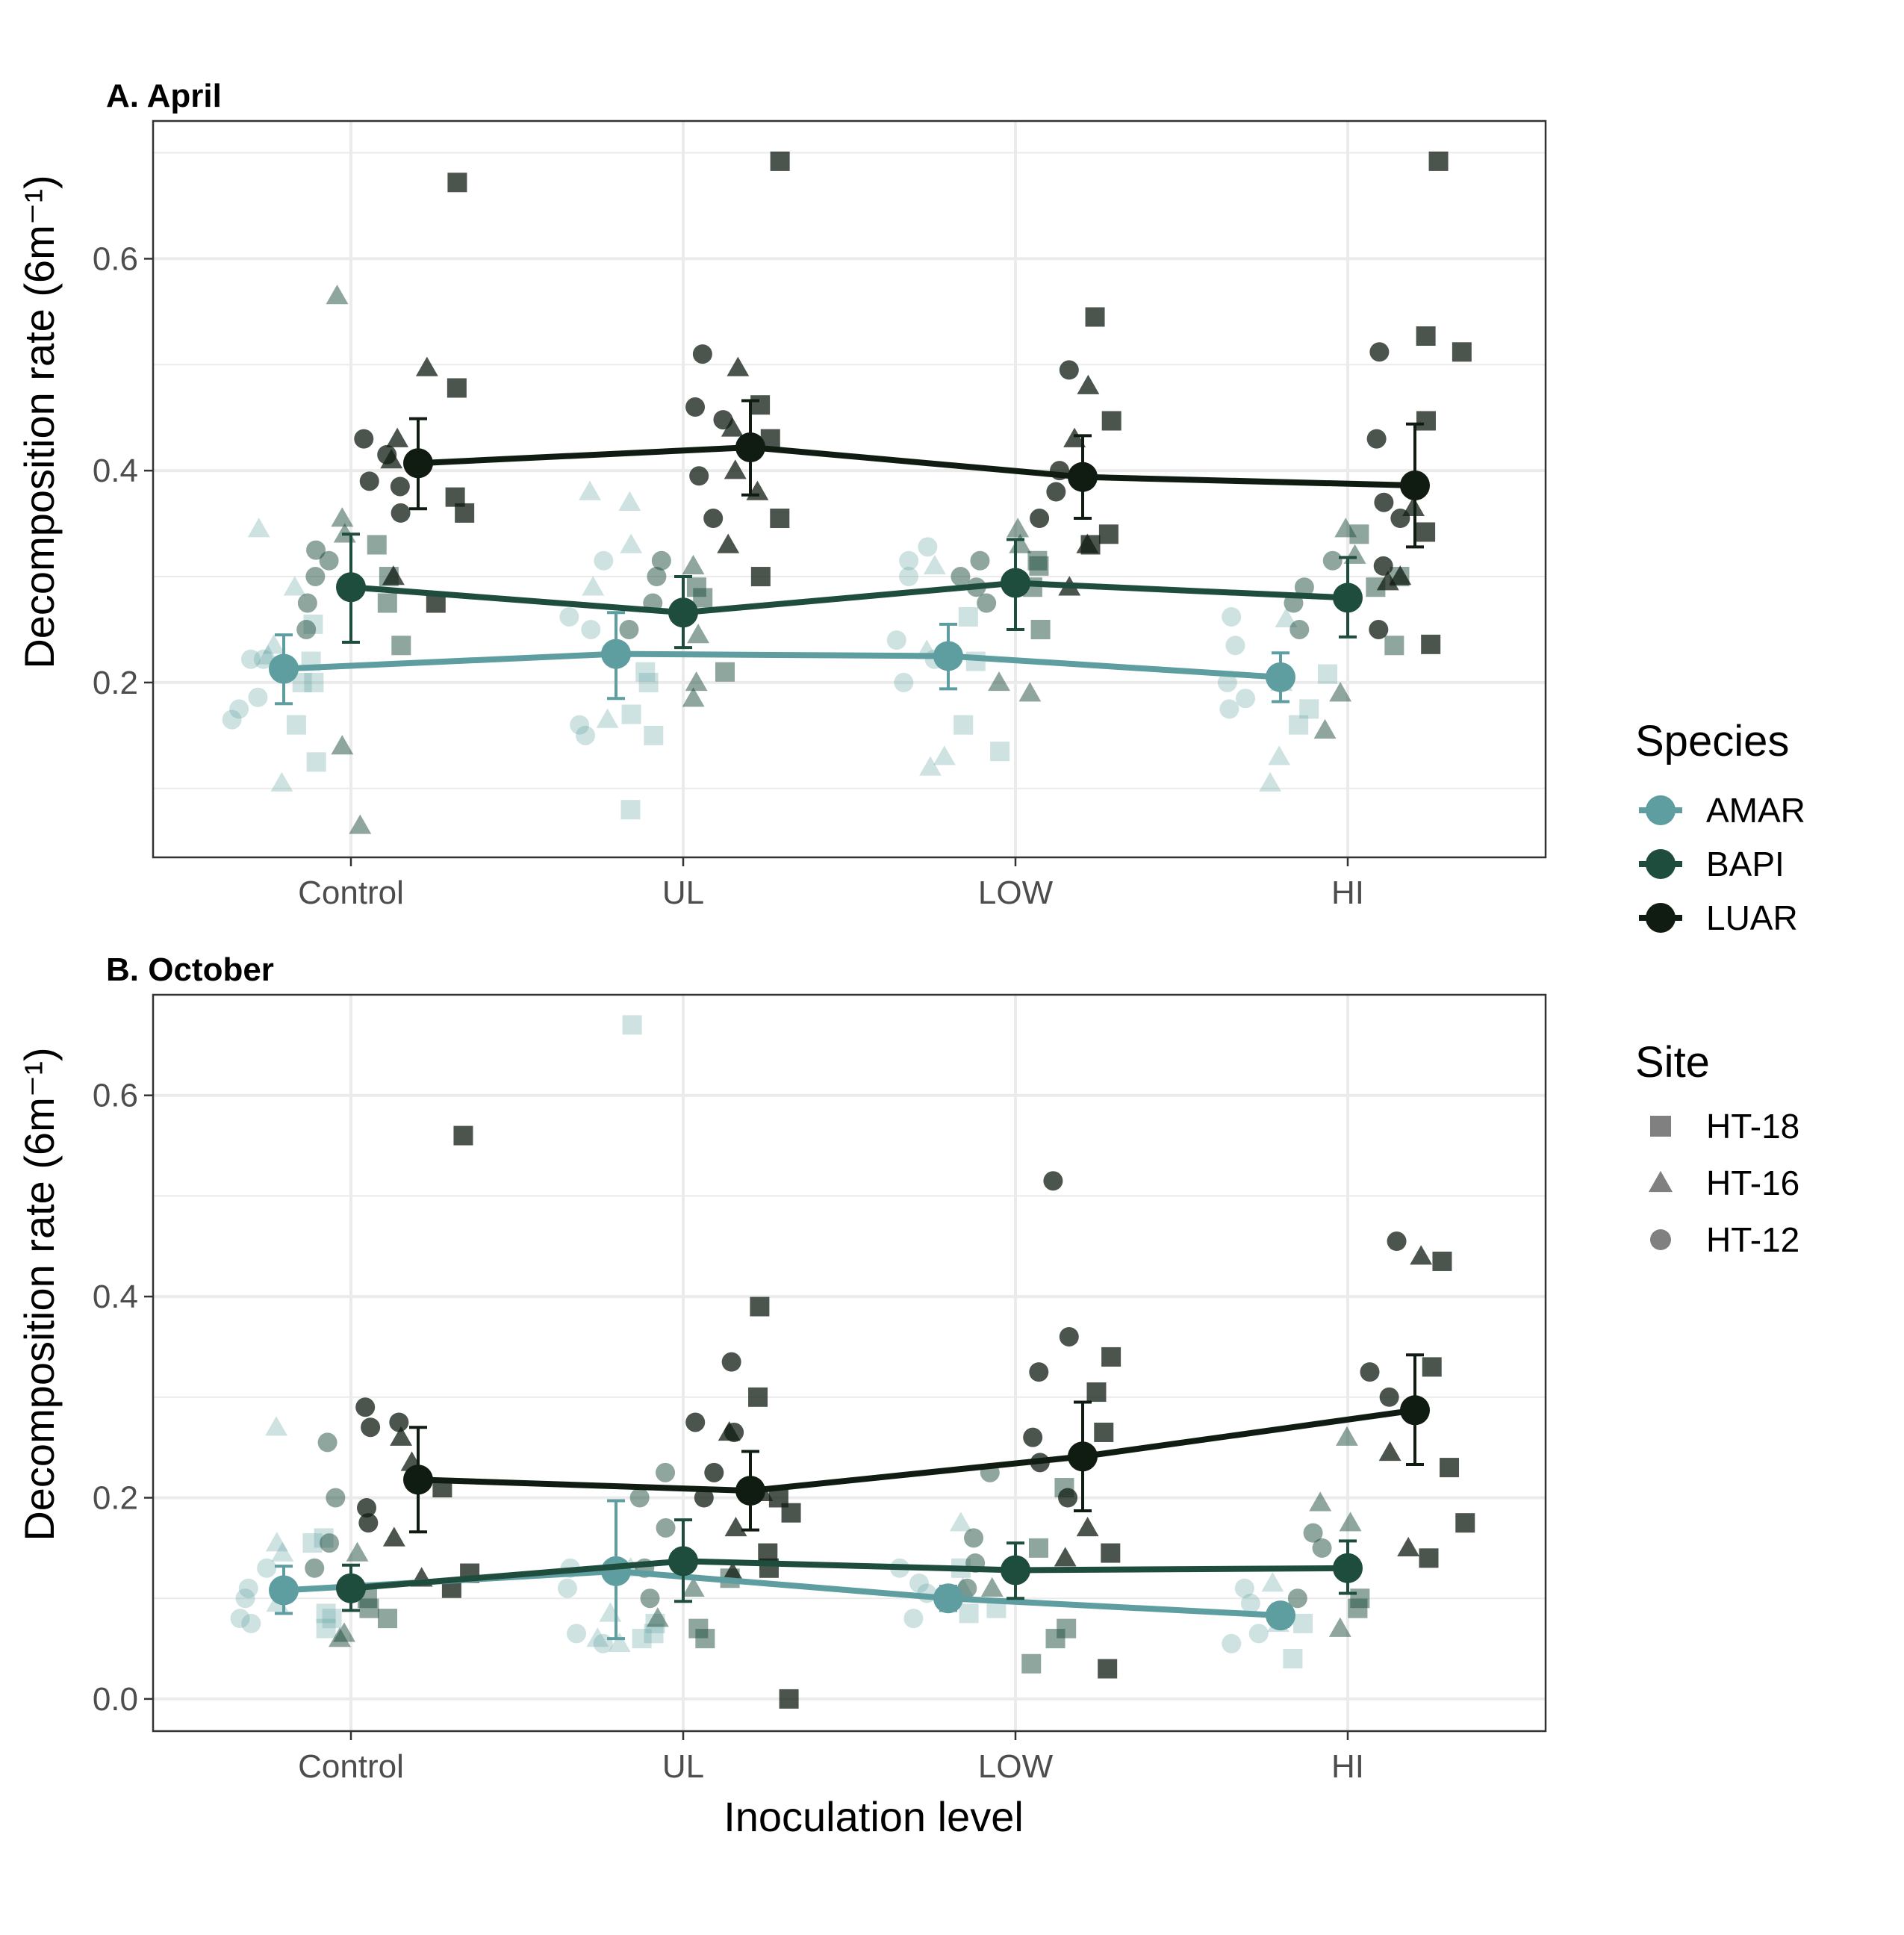 Image resolution: width=1904 pixels, height=1935 pixels. Describe the element at coordinates (683, 893) in the screenshot. I see `x-tick-label: UL` at that location.